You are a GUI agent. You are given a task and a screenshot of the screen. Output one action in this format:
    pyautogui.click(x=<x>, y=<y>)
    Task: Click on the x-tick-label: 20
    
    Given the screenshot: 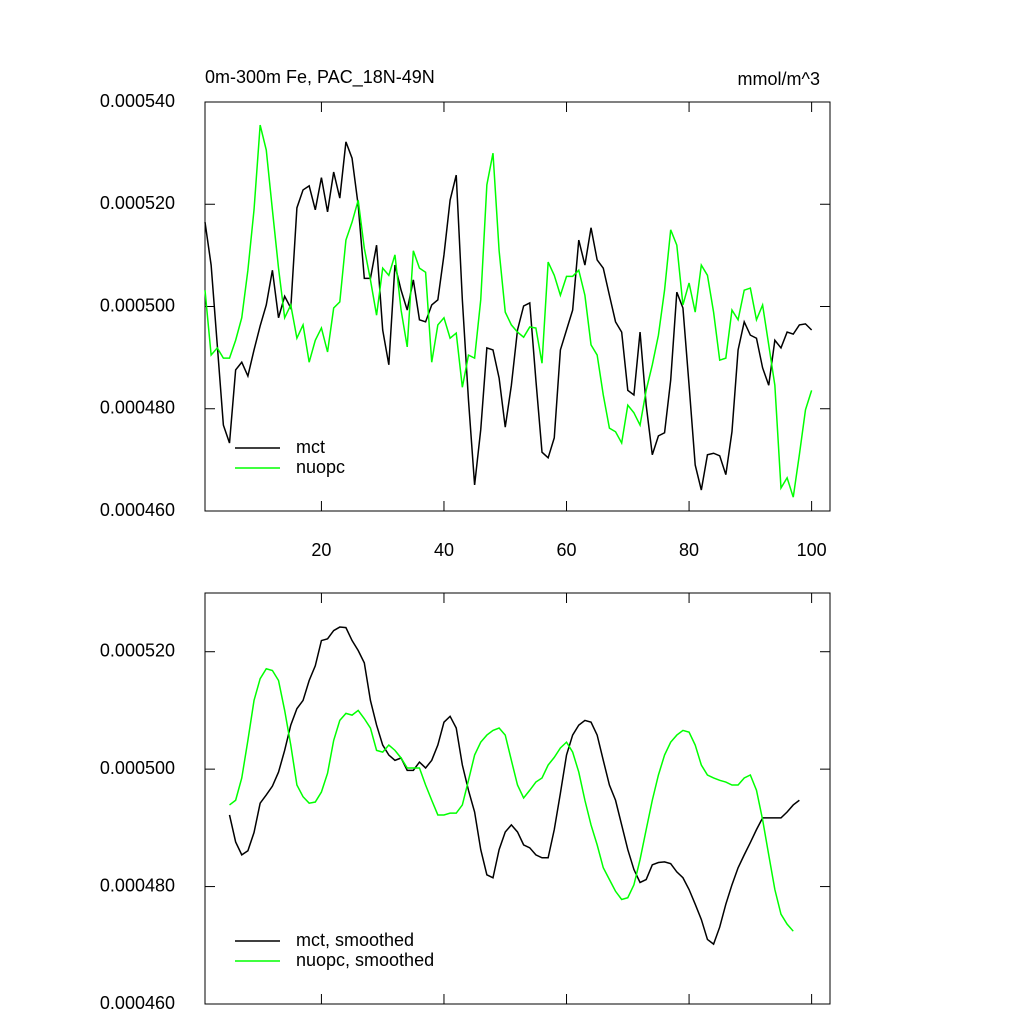 What is the action you would take?
    pyautogui.click(x=321, y=550)
    